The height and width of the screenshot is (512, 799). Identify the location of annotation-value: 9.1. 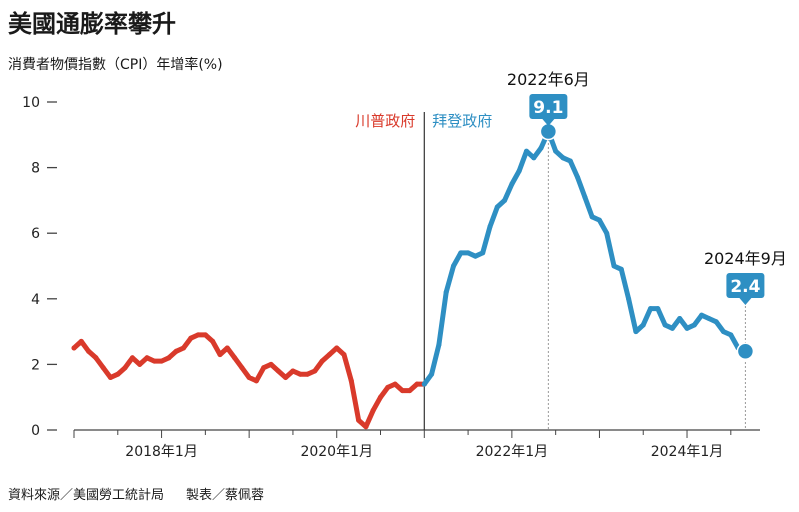
(548, 108).